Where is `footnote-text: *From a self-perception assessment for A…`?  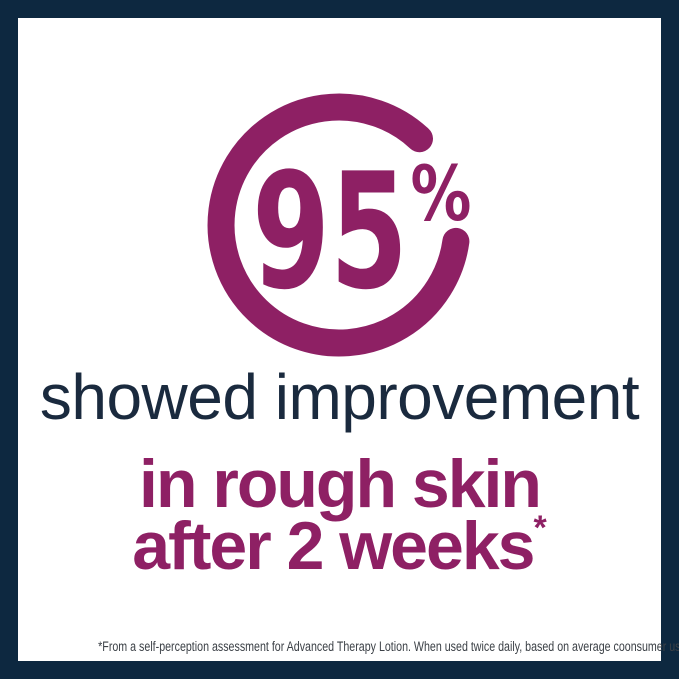
footnote-text: *From a self-perception assessment for A… is located at coordinates (388, 646).